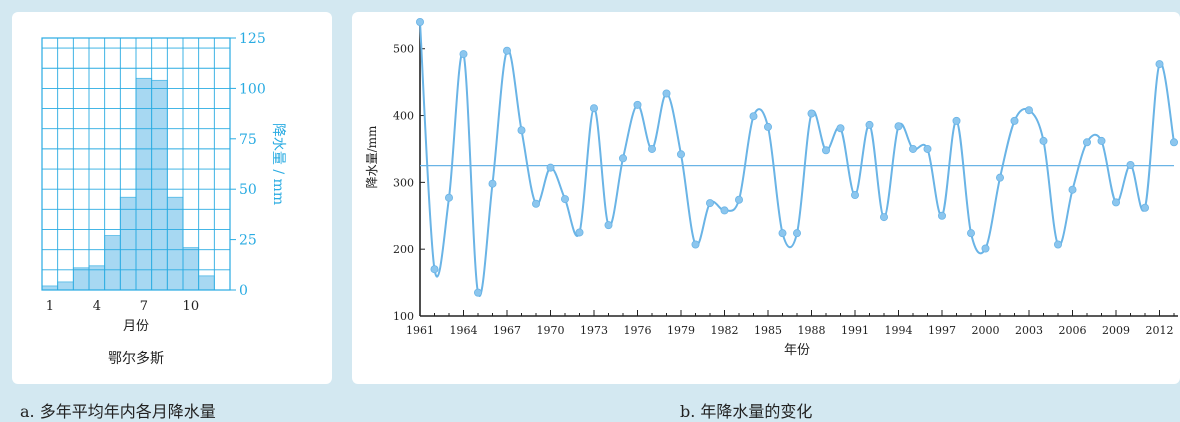  Describe the element at coordinates (746, 411) in the screenshot. I see `caption-b: b. 年降水量的变化` at that location.